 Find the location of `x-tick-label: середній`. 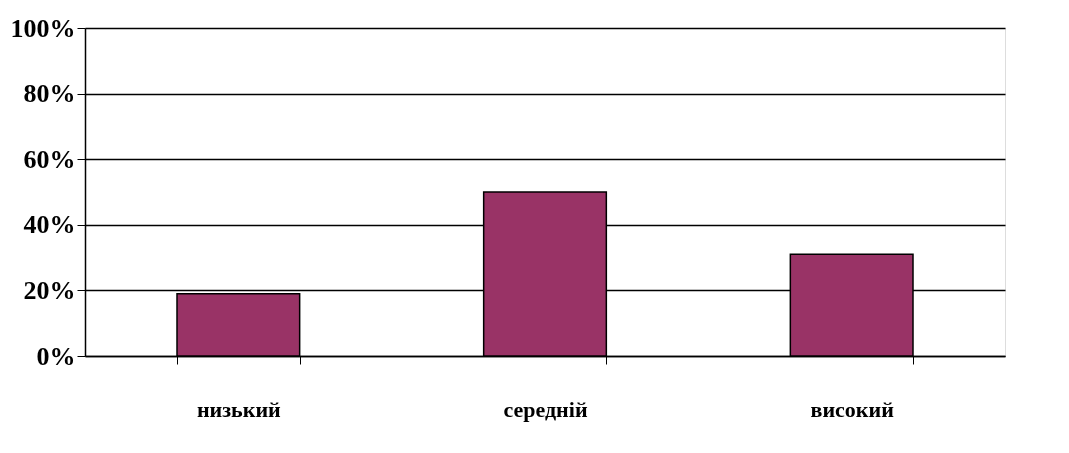

x-tick-label: середній is located at coordinates (545, 409).